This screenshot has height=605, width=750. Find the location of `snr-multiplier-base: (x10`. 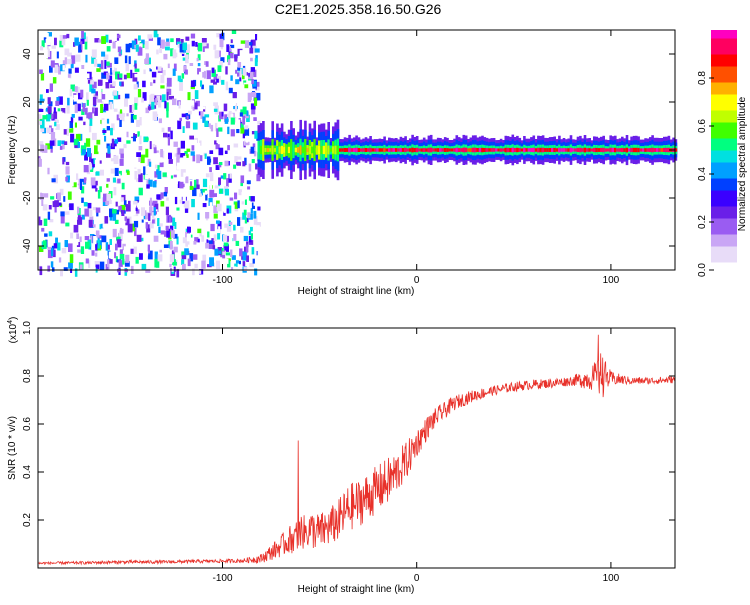

snr-multiplier-base: (x10 is located at coordinates (13, 333).